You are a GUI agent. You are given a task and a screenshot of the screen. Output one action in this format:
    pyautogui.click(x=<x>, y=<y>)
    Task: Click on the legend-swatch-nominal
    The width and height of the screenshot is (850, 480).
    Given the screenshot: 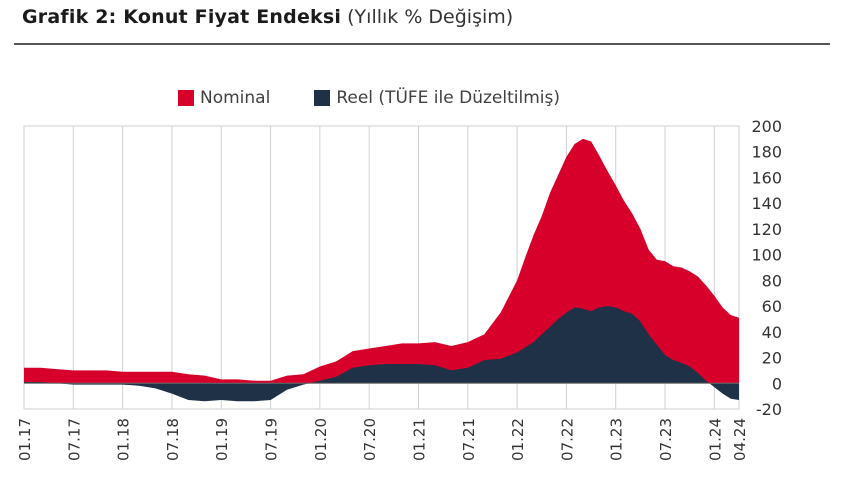 What is the action you would take?
    pyautogui.click(x=186, y=98)
    